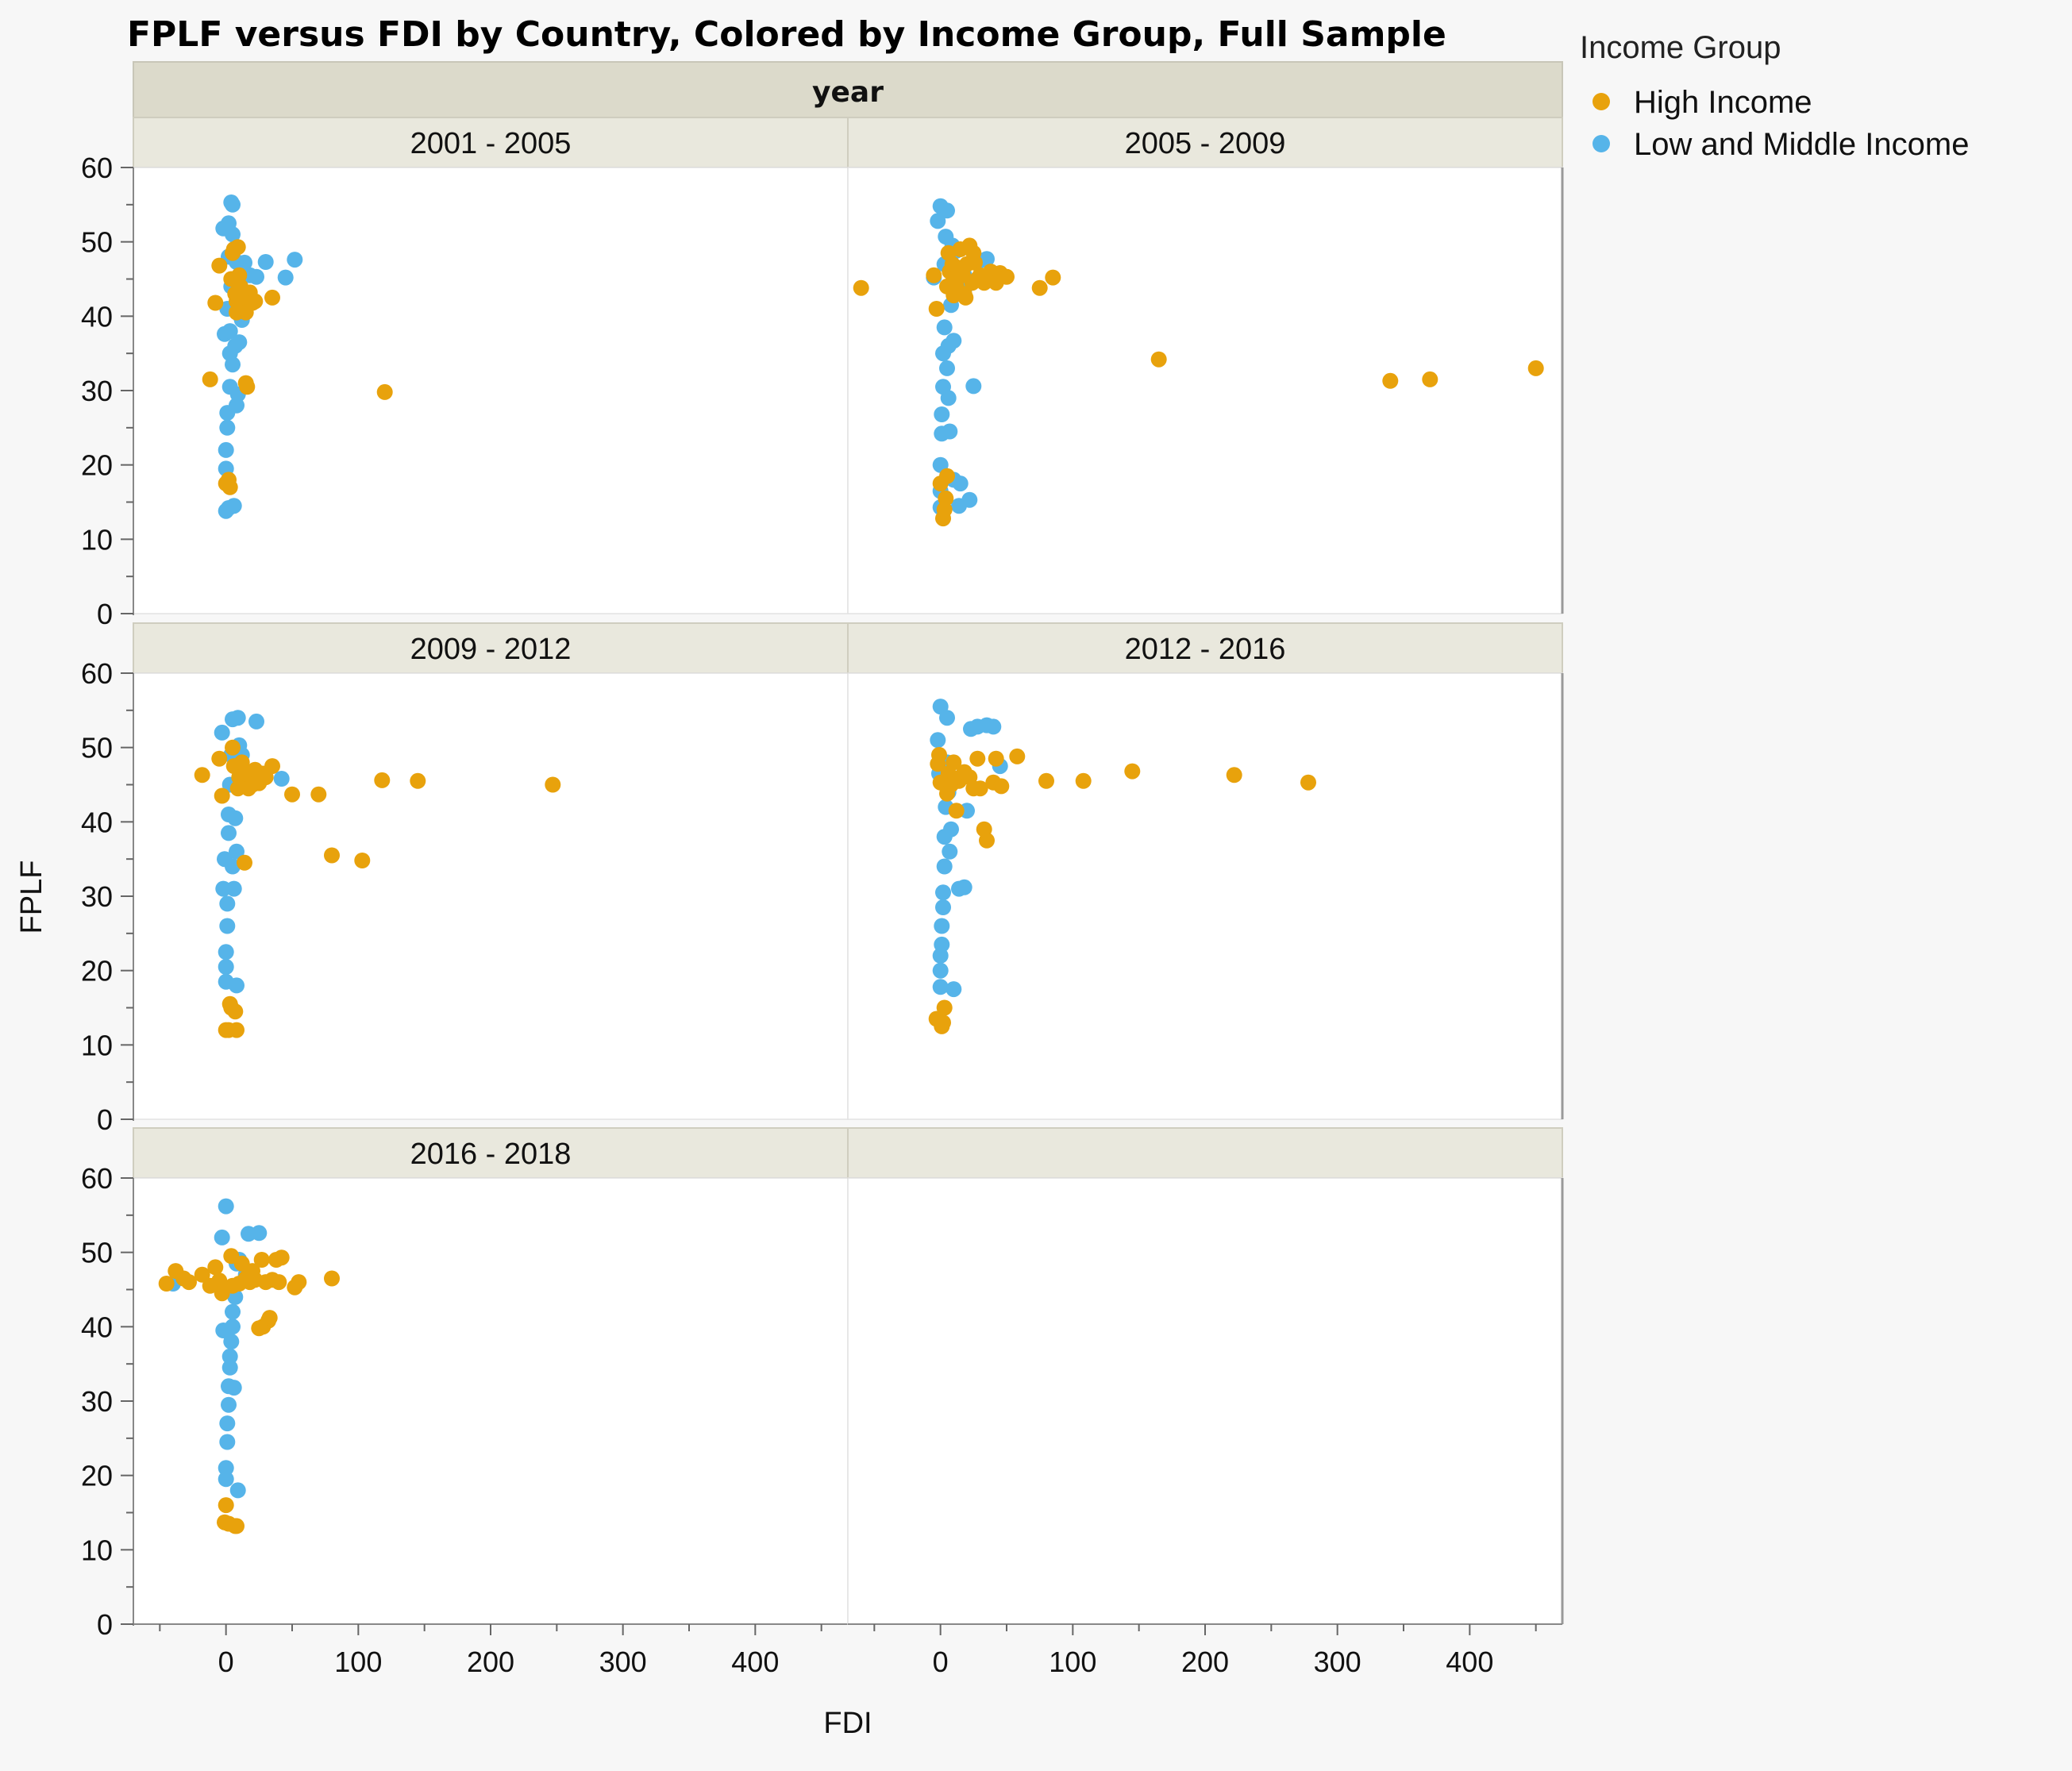 The height and width of the screenshot is (1771, 2072). I want to click on legend-marker-low-middle-income, so click(1601, 143).